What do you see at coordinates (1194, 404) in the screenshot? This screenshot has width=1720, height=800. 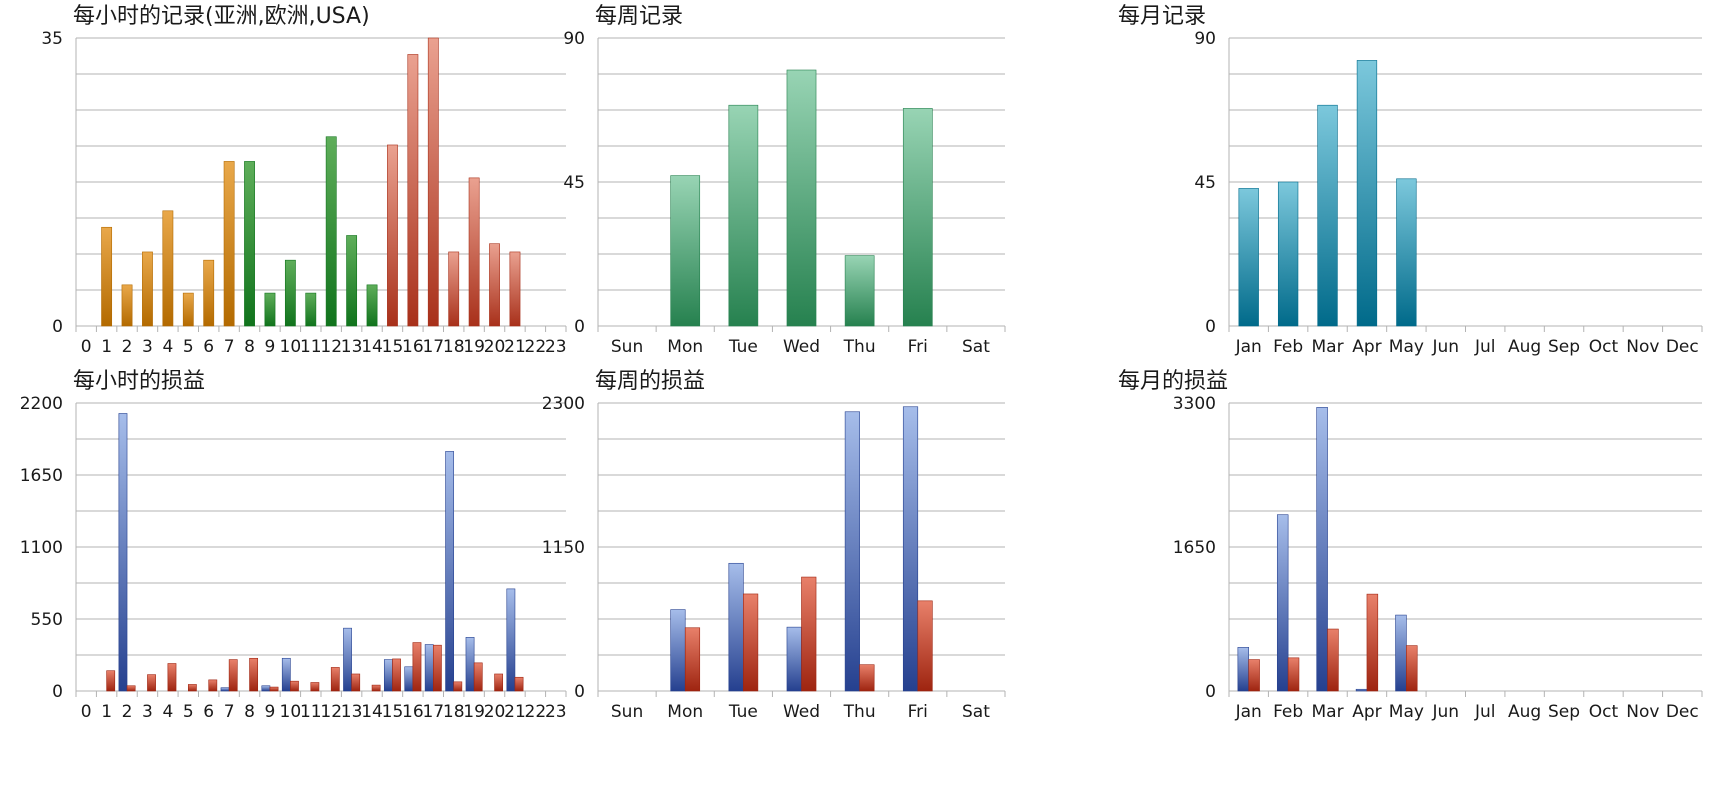 I see `y-tick-label: 3300` at bounding box center [1194, 404].